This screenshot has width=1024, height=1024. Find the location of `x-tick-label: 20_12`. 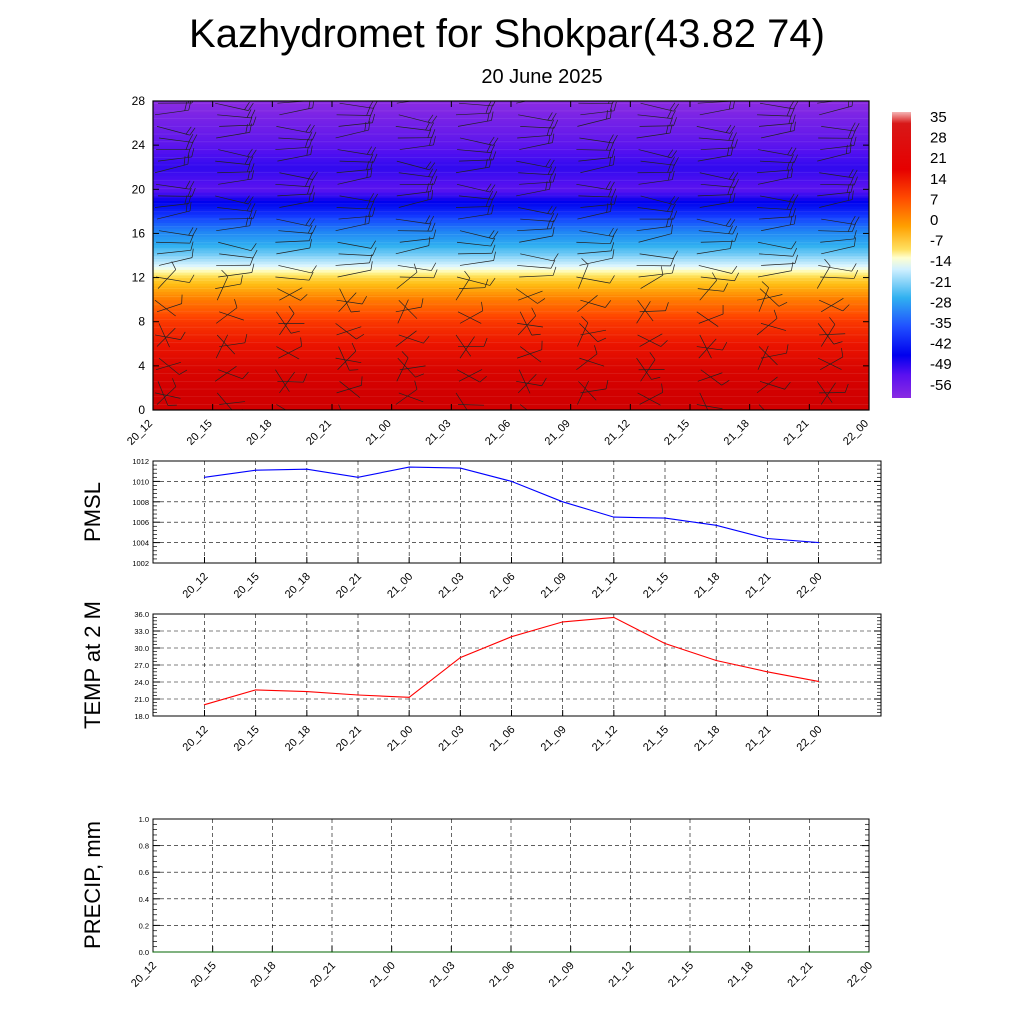

x-tick-label: 20_12 is located at coordinates (140, 433).